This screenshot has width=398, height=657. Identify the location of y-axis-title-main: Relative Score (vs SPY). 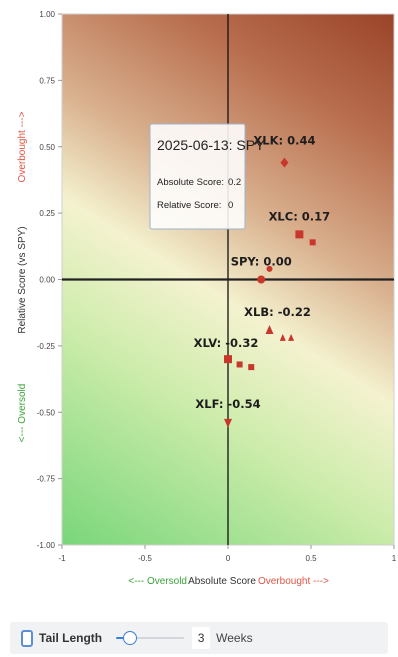
(22, 279).